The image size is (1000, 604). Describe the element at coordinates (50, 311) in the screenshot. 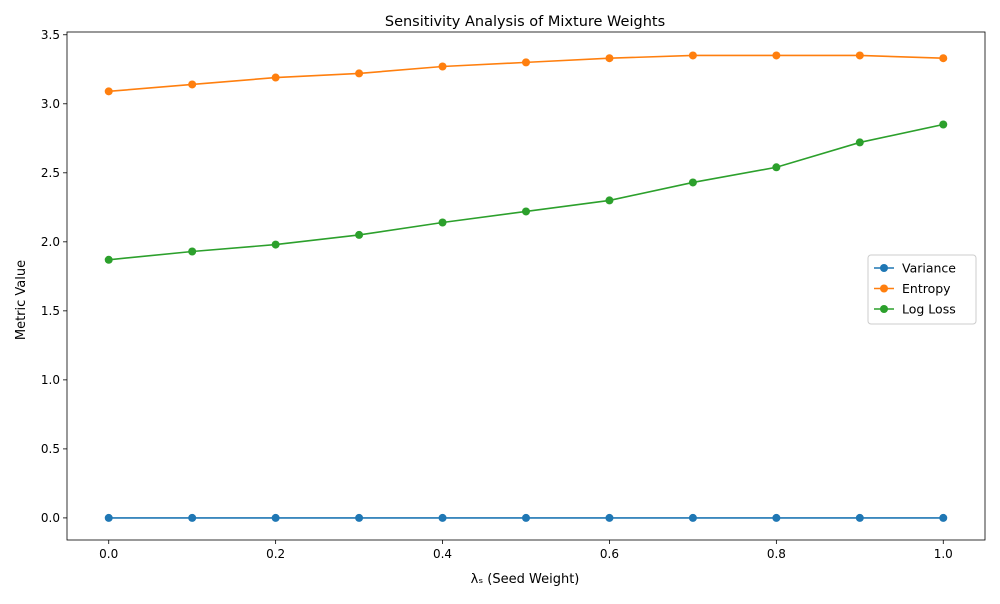

I see `y-tick-label: 1.5` at that location.